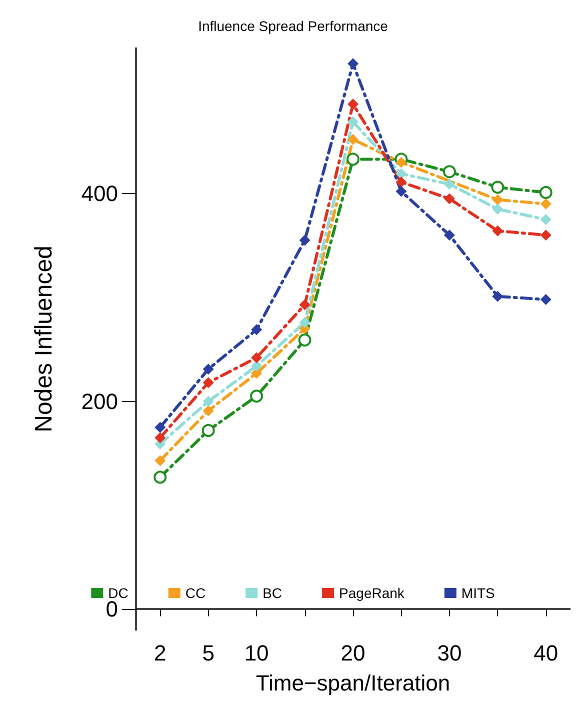  What do you see at coordinates (353, 653) in the screenshot?
I see `x-tick-label: 20` at bounding box center [353, 653].